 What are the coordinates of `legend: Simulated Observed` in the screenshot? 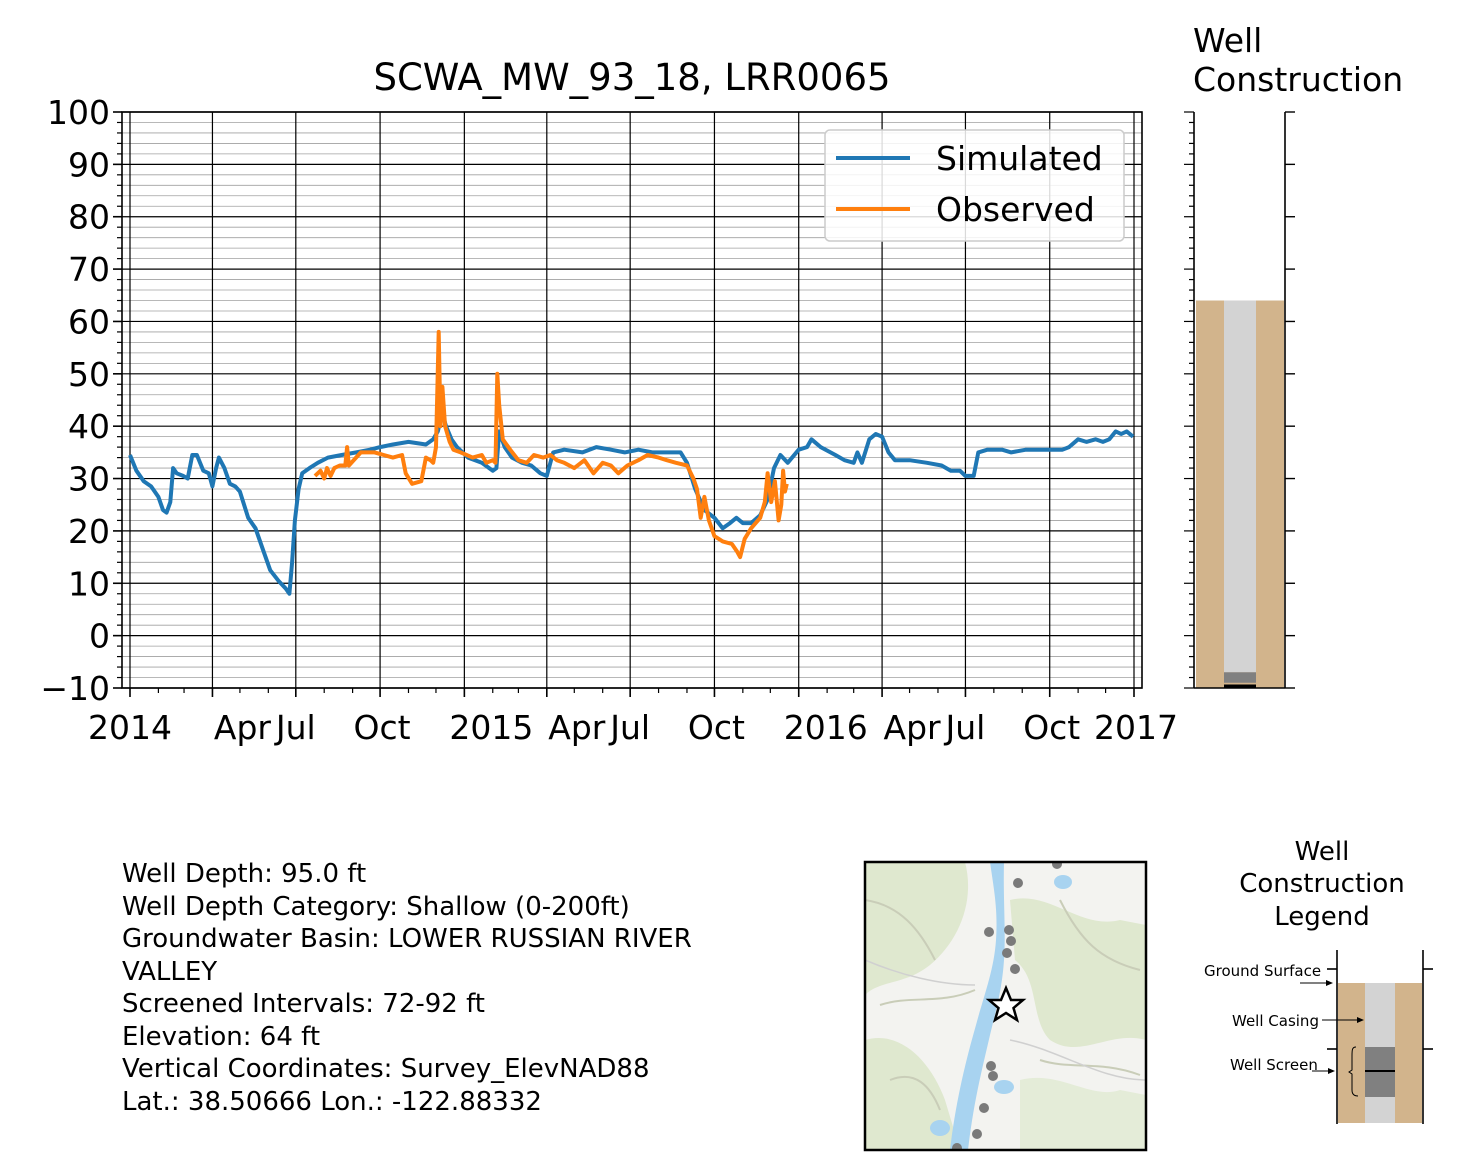 It's located at (974, 185).